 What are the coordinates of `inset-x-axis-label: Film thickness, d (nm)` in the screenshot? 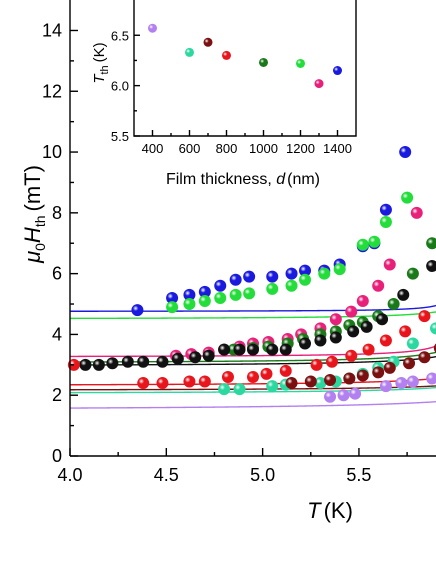 It's located at (243, 179).